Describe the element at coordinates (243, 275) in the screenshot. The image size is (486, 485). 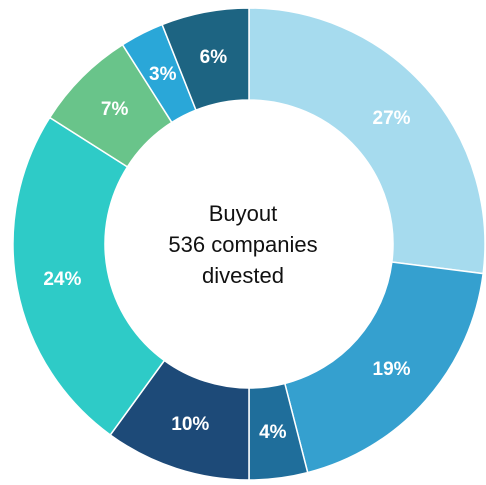
I see `center-label-line-3: divested` at that location.